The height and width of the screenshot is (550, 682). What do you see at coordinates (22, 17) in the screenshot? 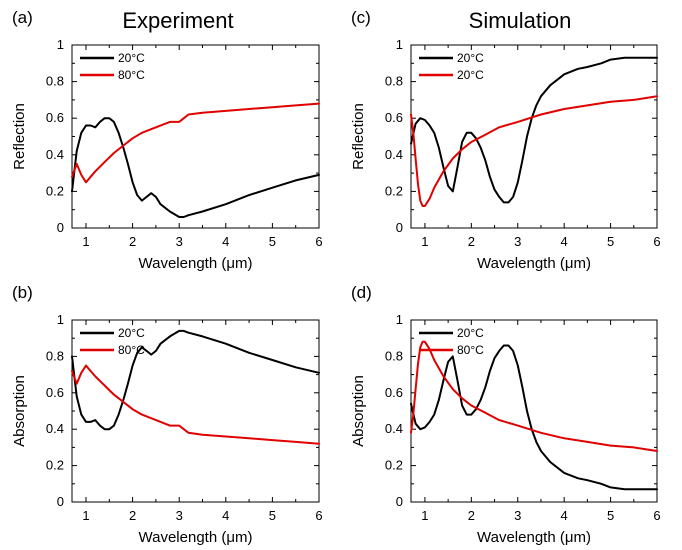
I see `panel-label: (a)` at bounding box center [22, 17].